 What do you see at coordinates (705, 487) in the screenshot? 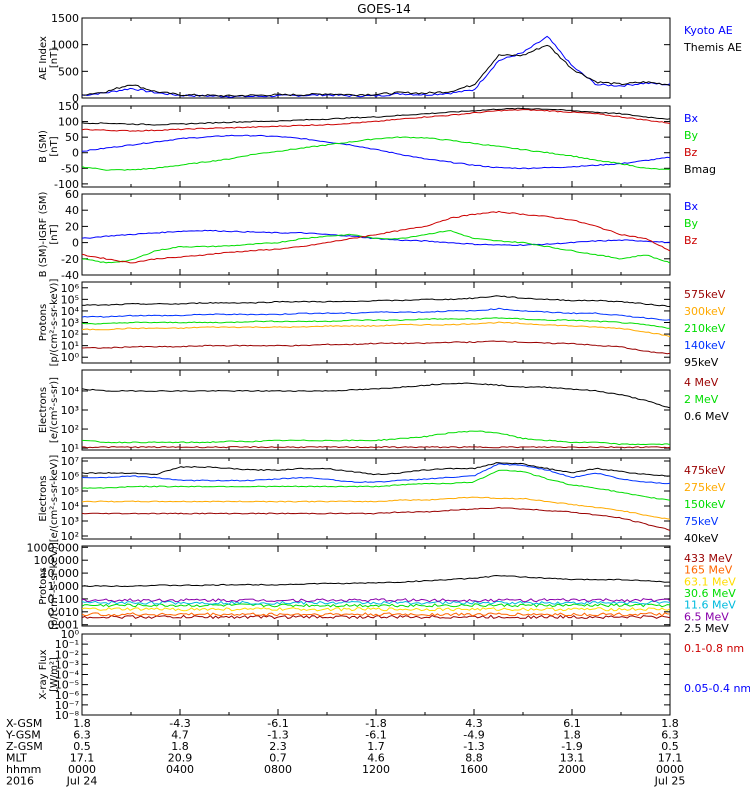
I see `legend-label: 275keV` at bounding box center [705, 487].